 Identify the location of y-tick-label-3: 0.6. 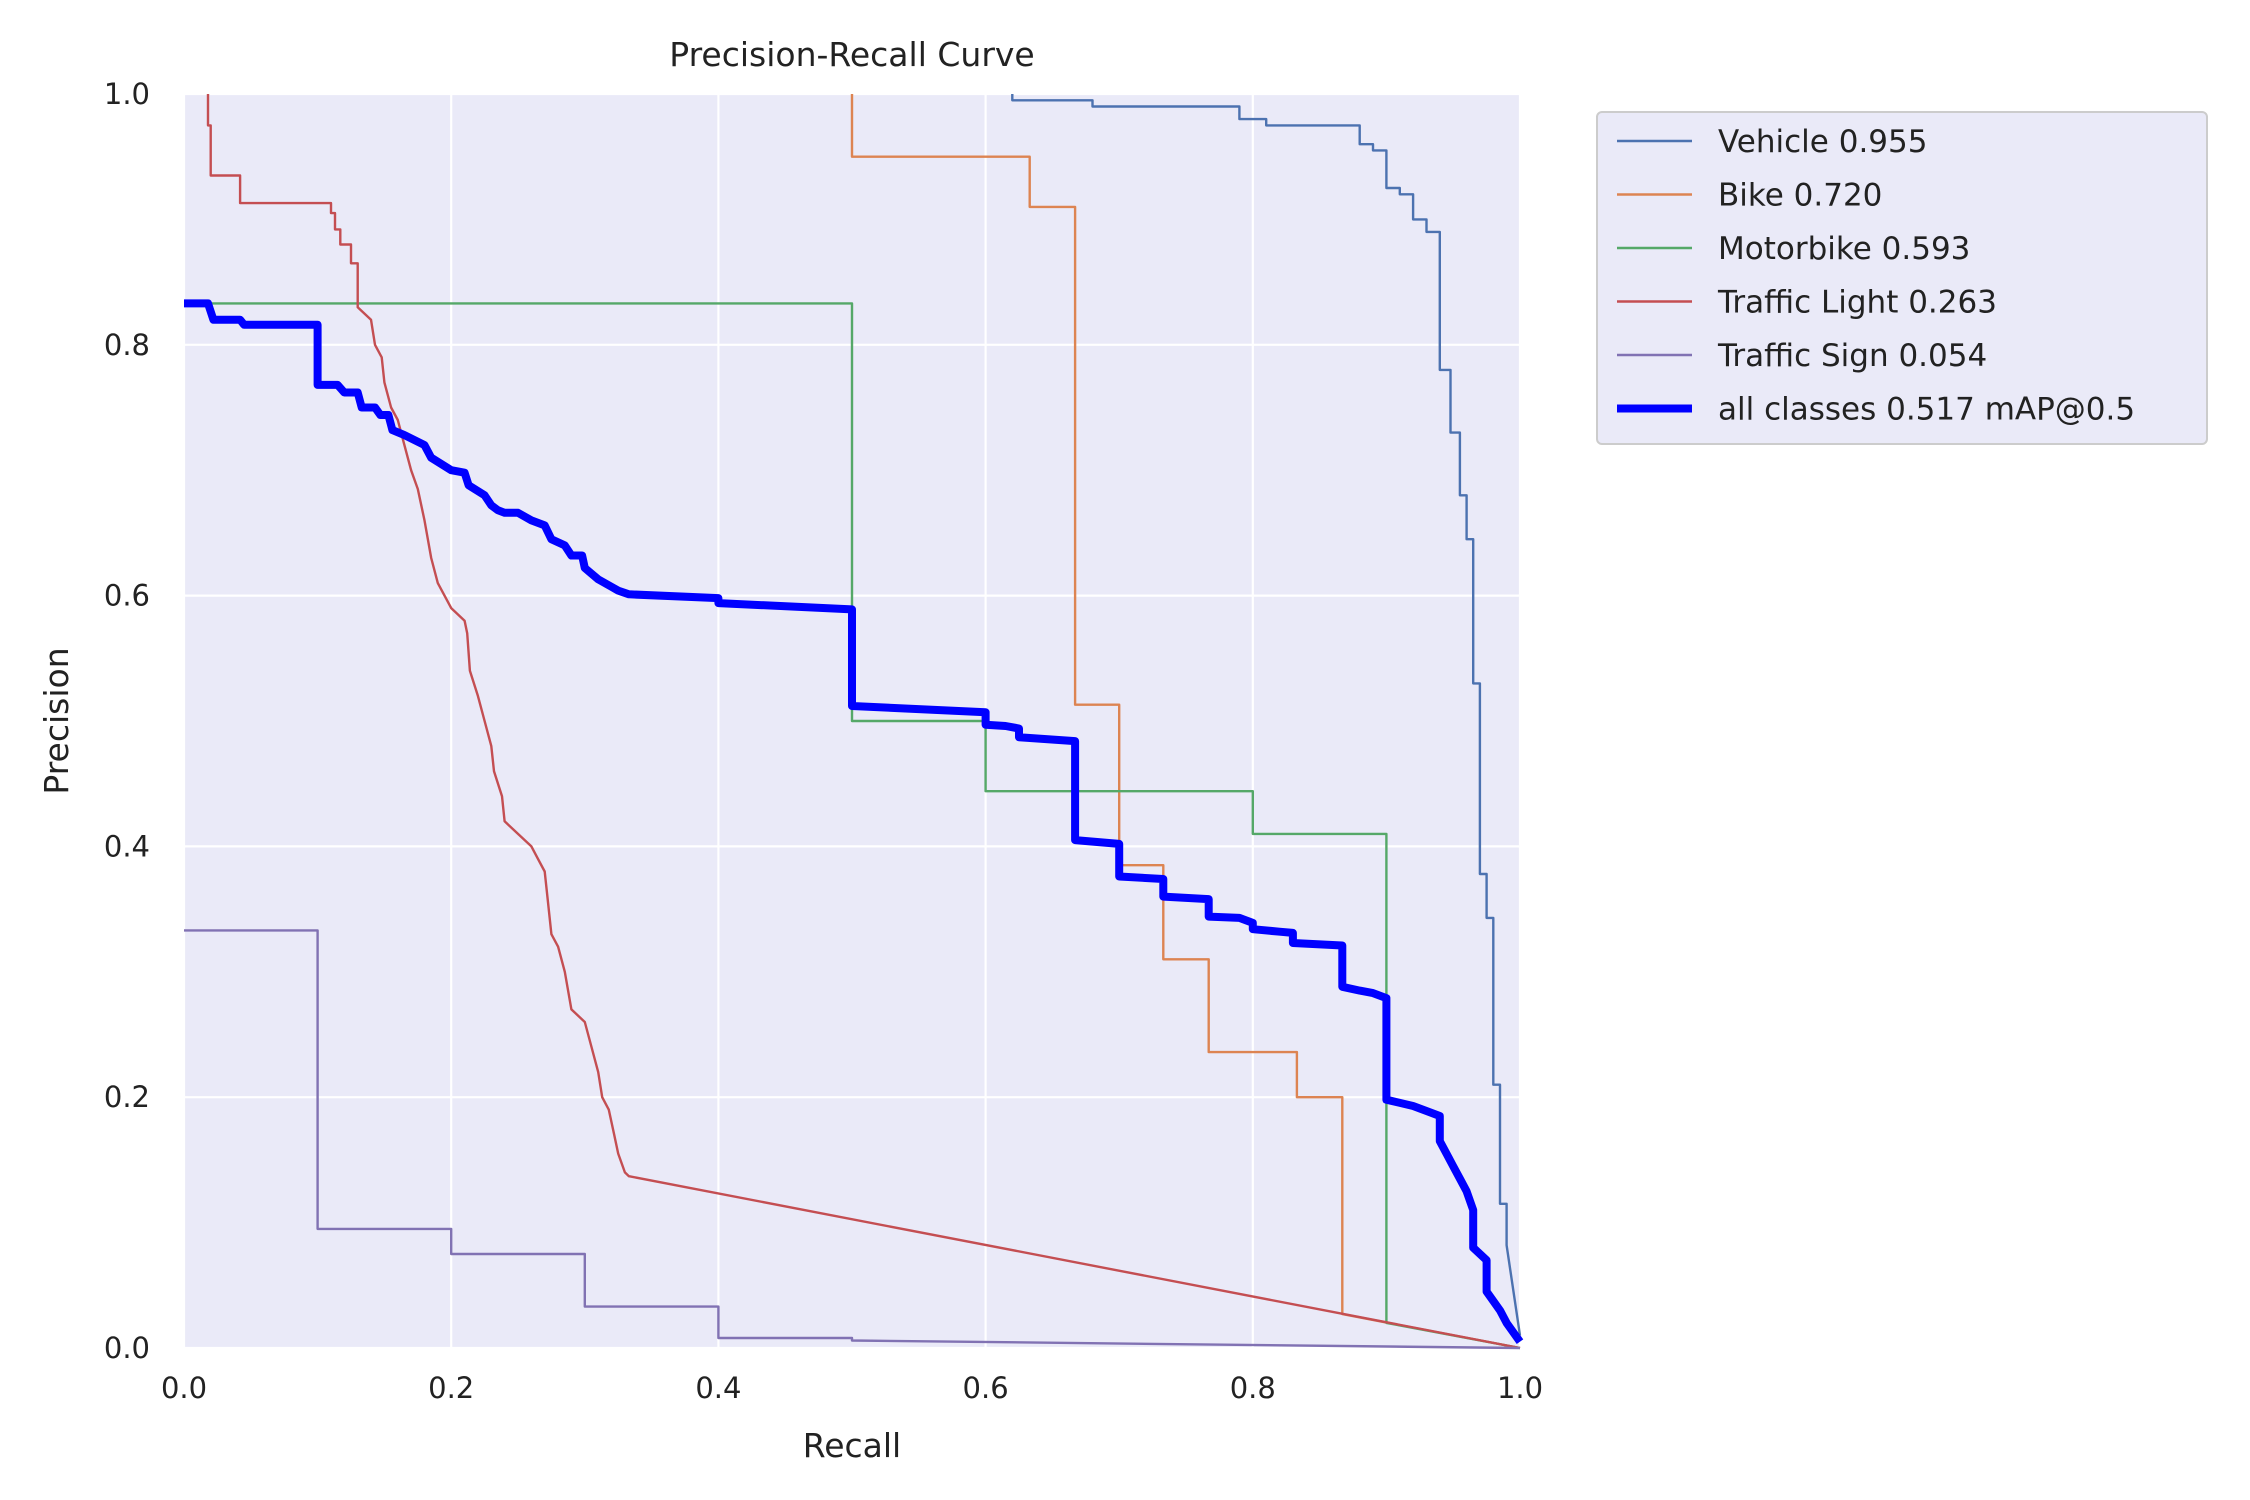
(127, 596).